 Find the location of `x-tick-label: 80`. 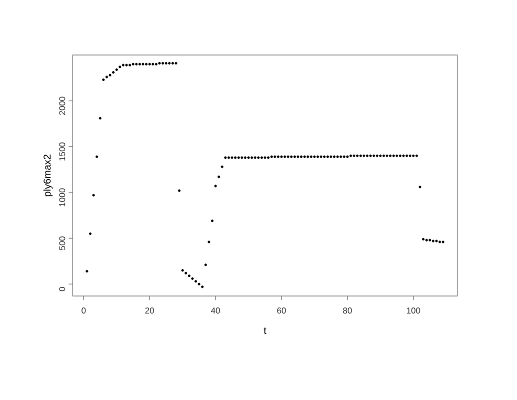

x-tick-label: 80 is located at coordinates (347, 311).